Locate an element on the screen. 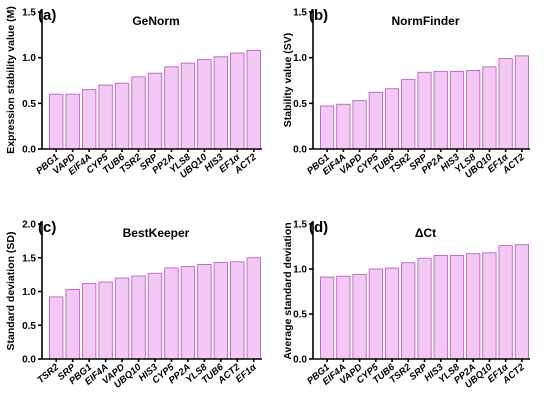  panel-title: ΔCt is located at coordinates (425, 233).